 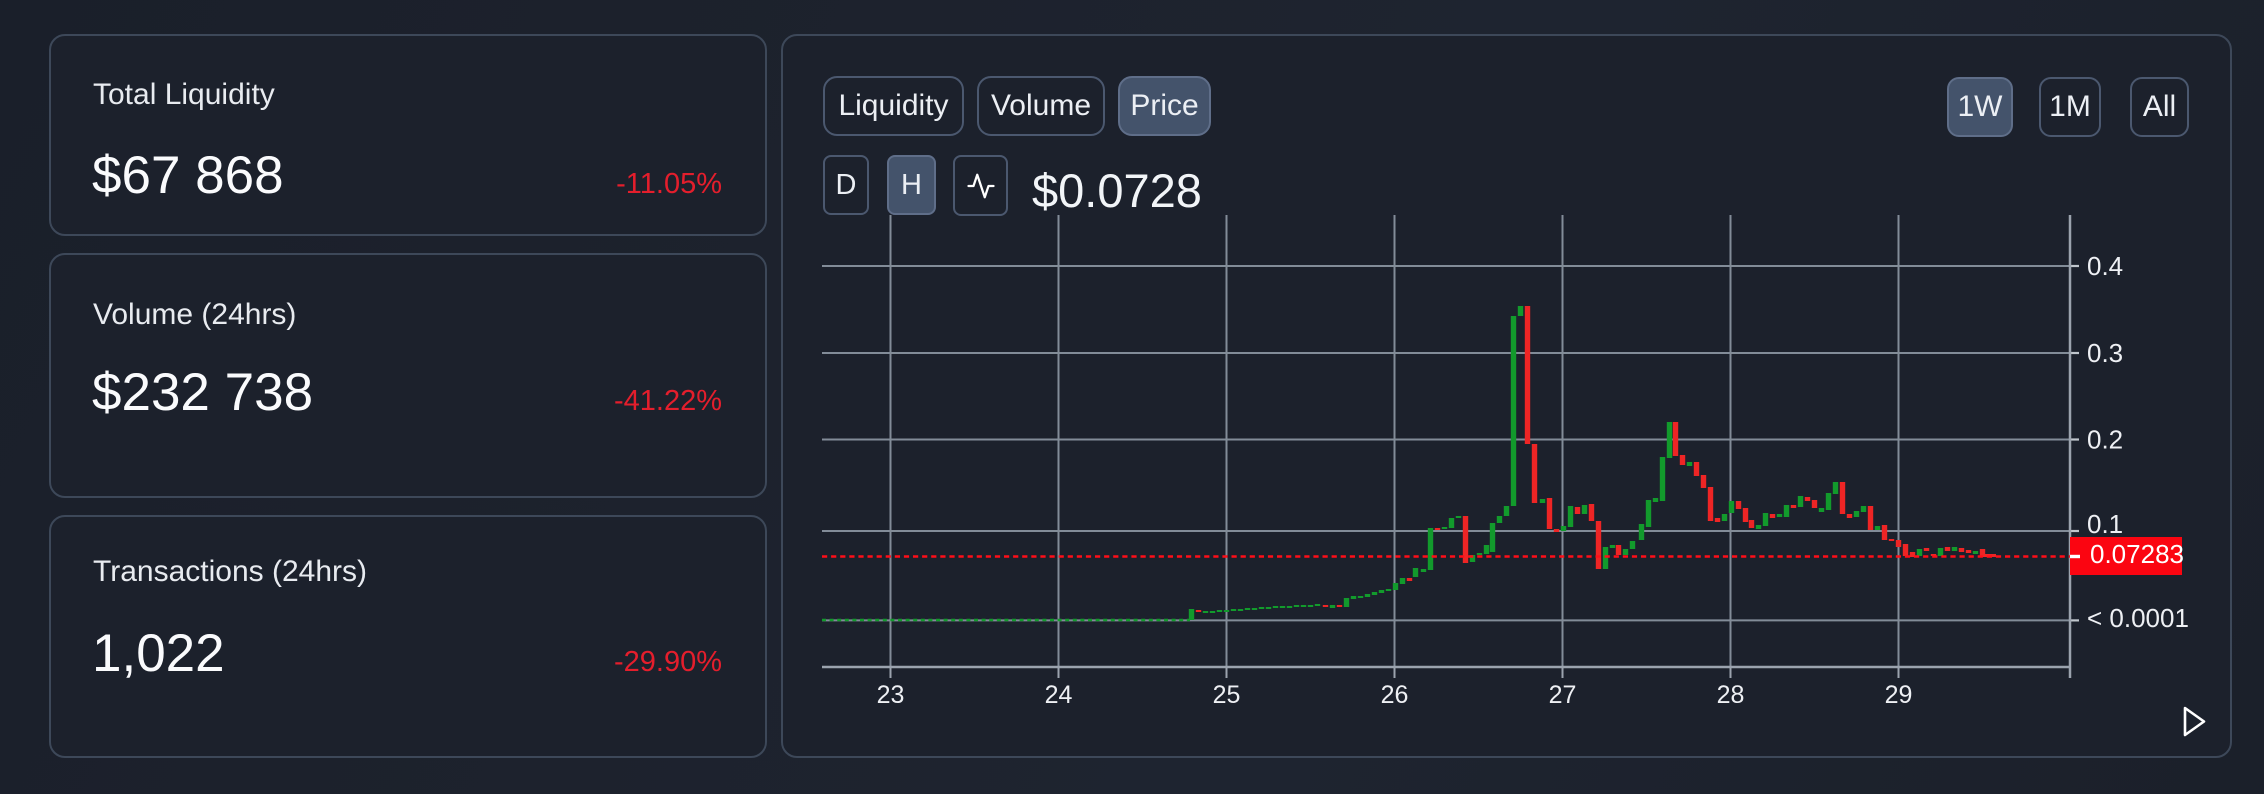 What do you see at coordinates (2105, 440) in the screenshot?
I see `svg-text: 0.2` at bounding box center [2105, 440].